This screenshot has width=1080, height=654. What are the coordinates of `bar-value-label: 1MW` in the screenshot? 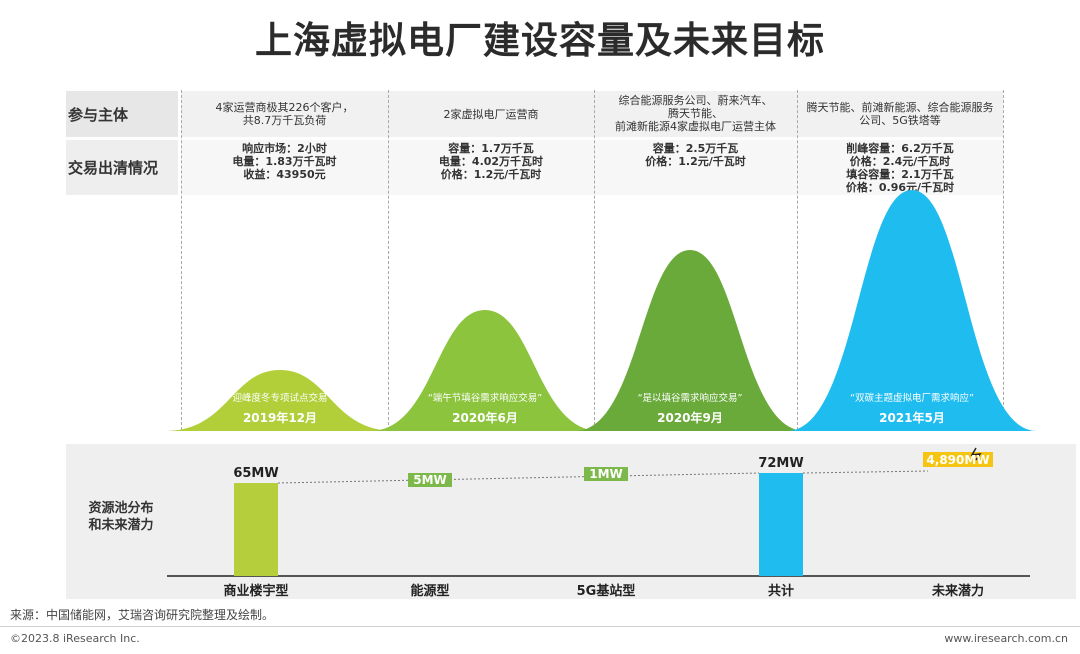 It's located at (606, 474).